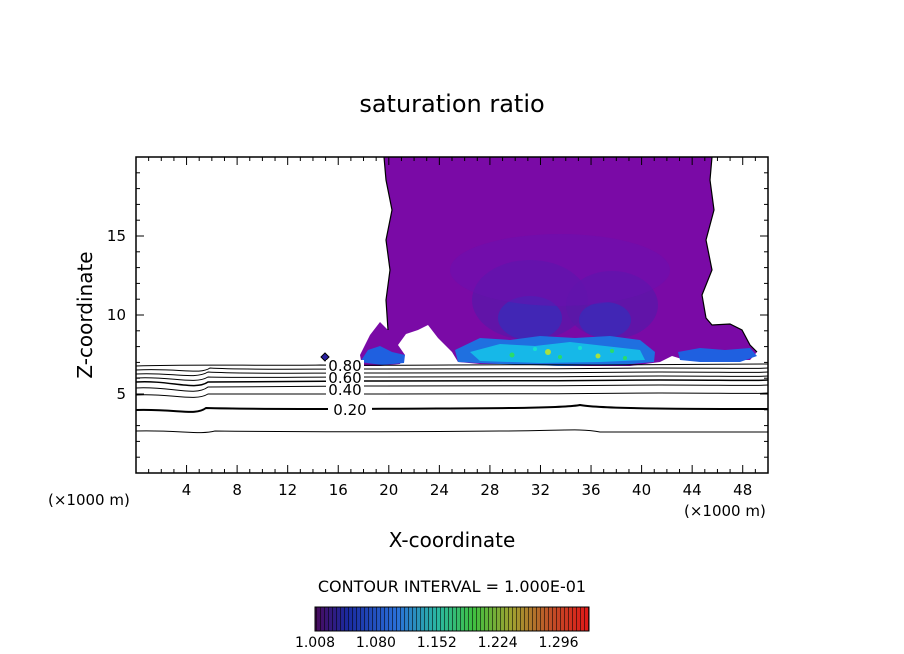  What do you see at coordinates (439, 490) in the screenshot?
I see `x-tick-label: 24` at bounding box center [439, 490].